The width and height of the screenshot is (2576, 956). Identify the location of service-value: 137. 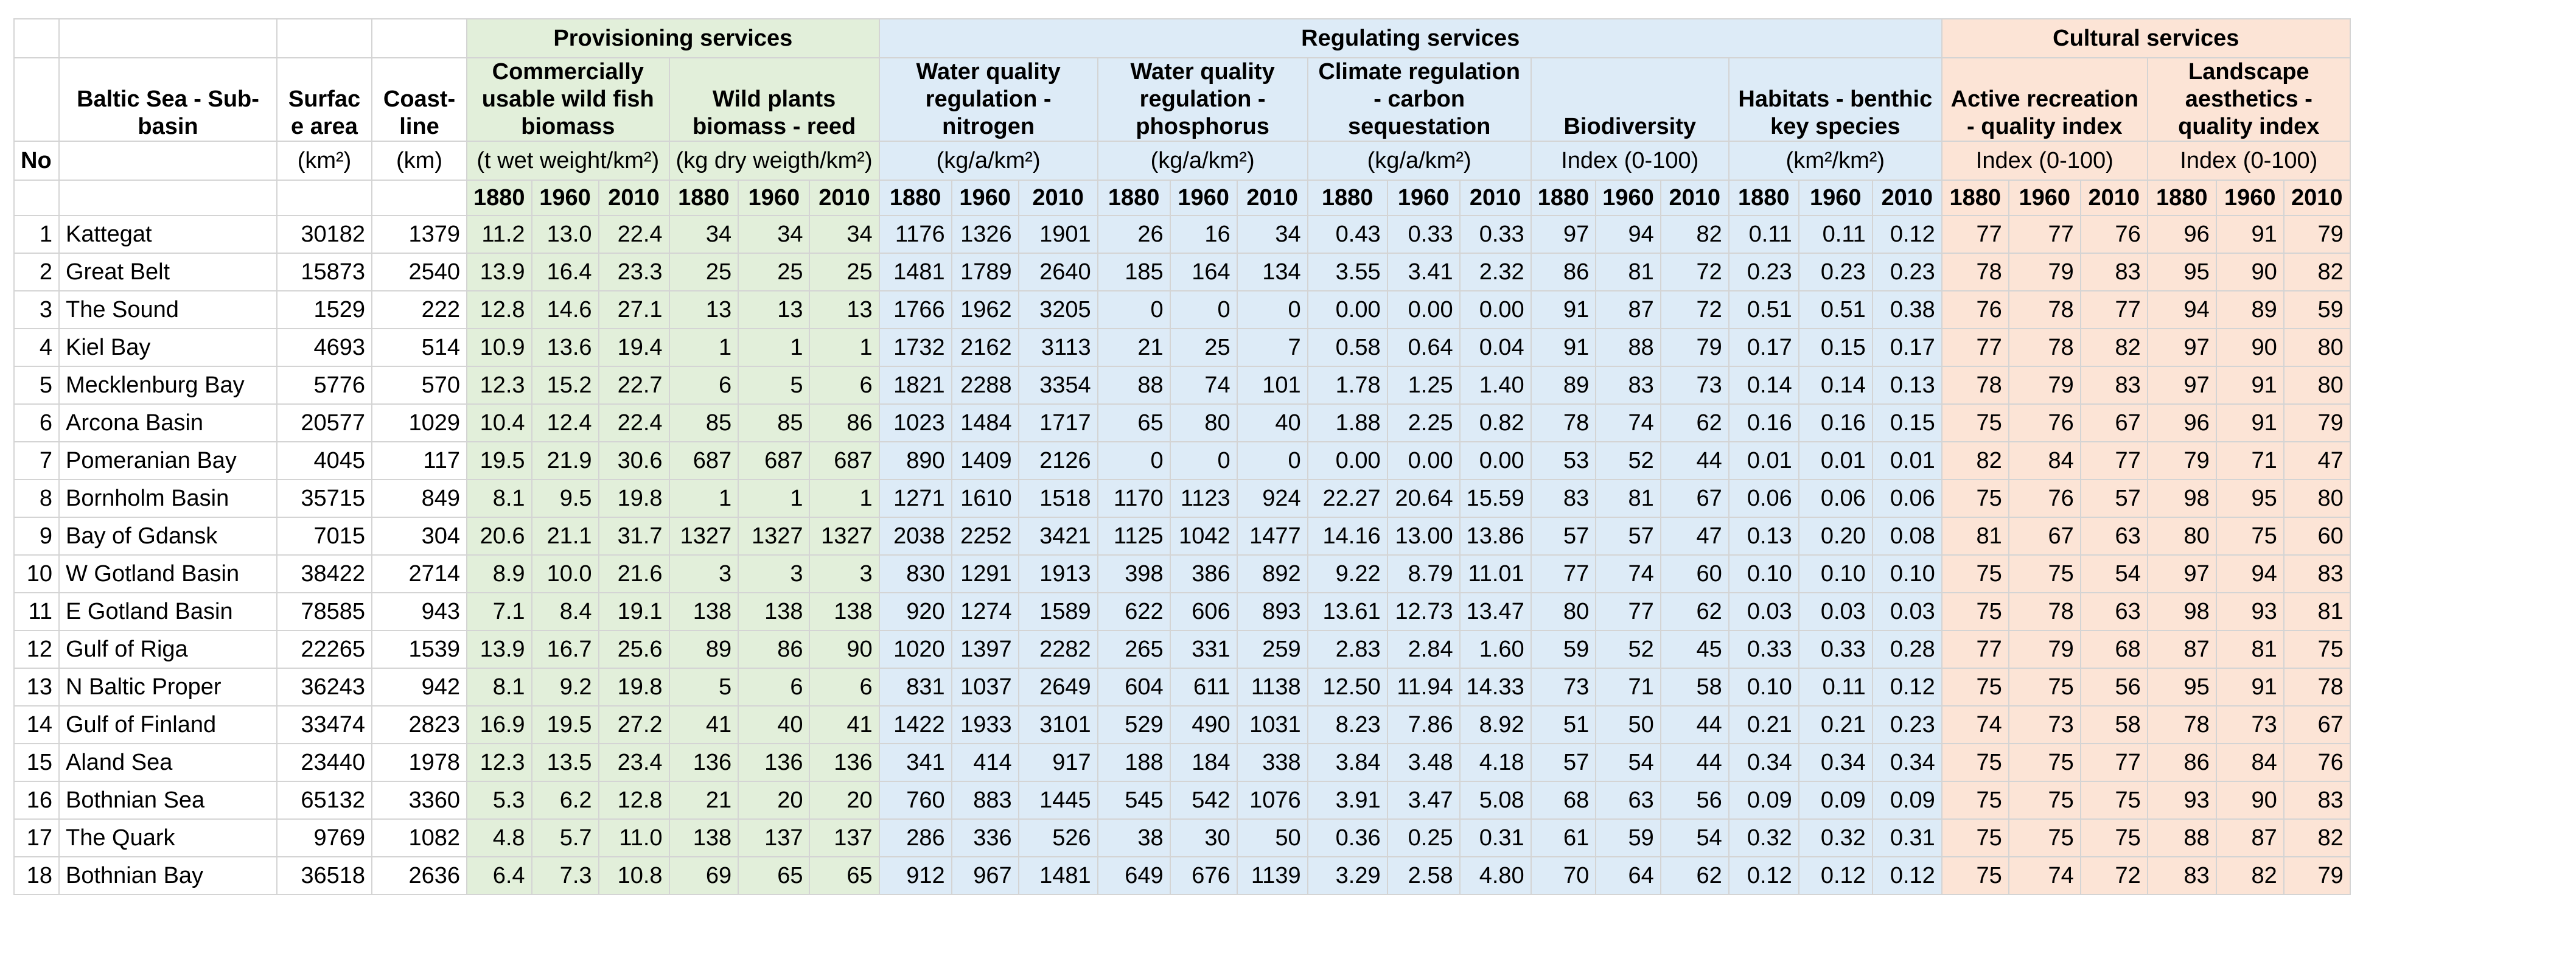
(844, 838).